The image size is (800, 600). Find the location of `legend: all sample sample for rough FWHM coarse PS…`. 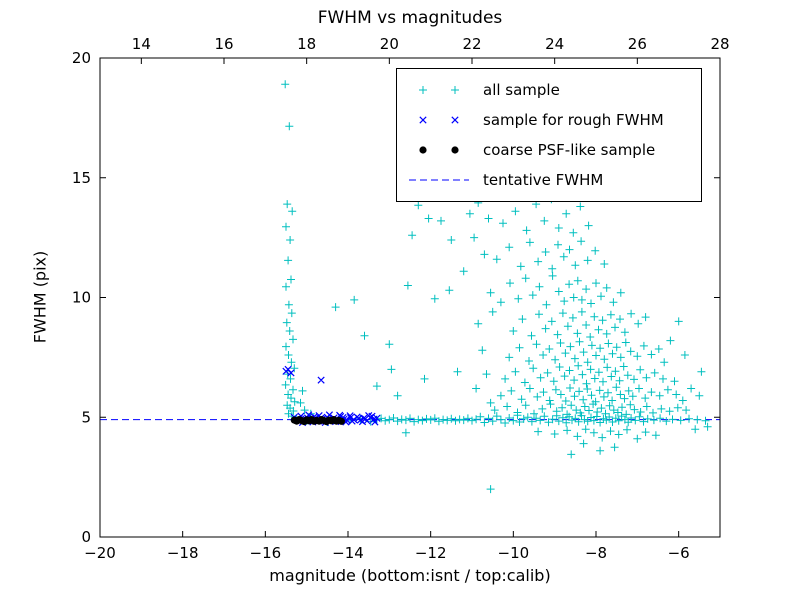

legend: all sample sample for rough FWHM coarse PS… is located at coordinates (549, 135).